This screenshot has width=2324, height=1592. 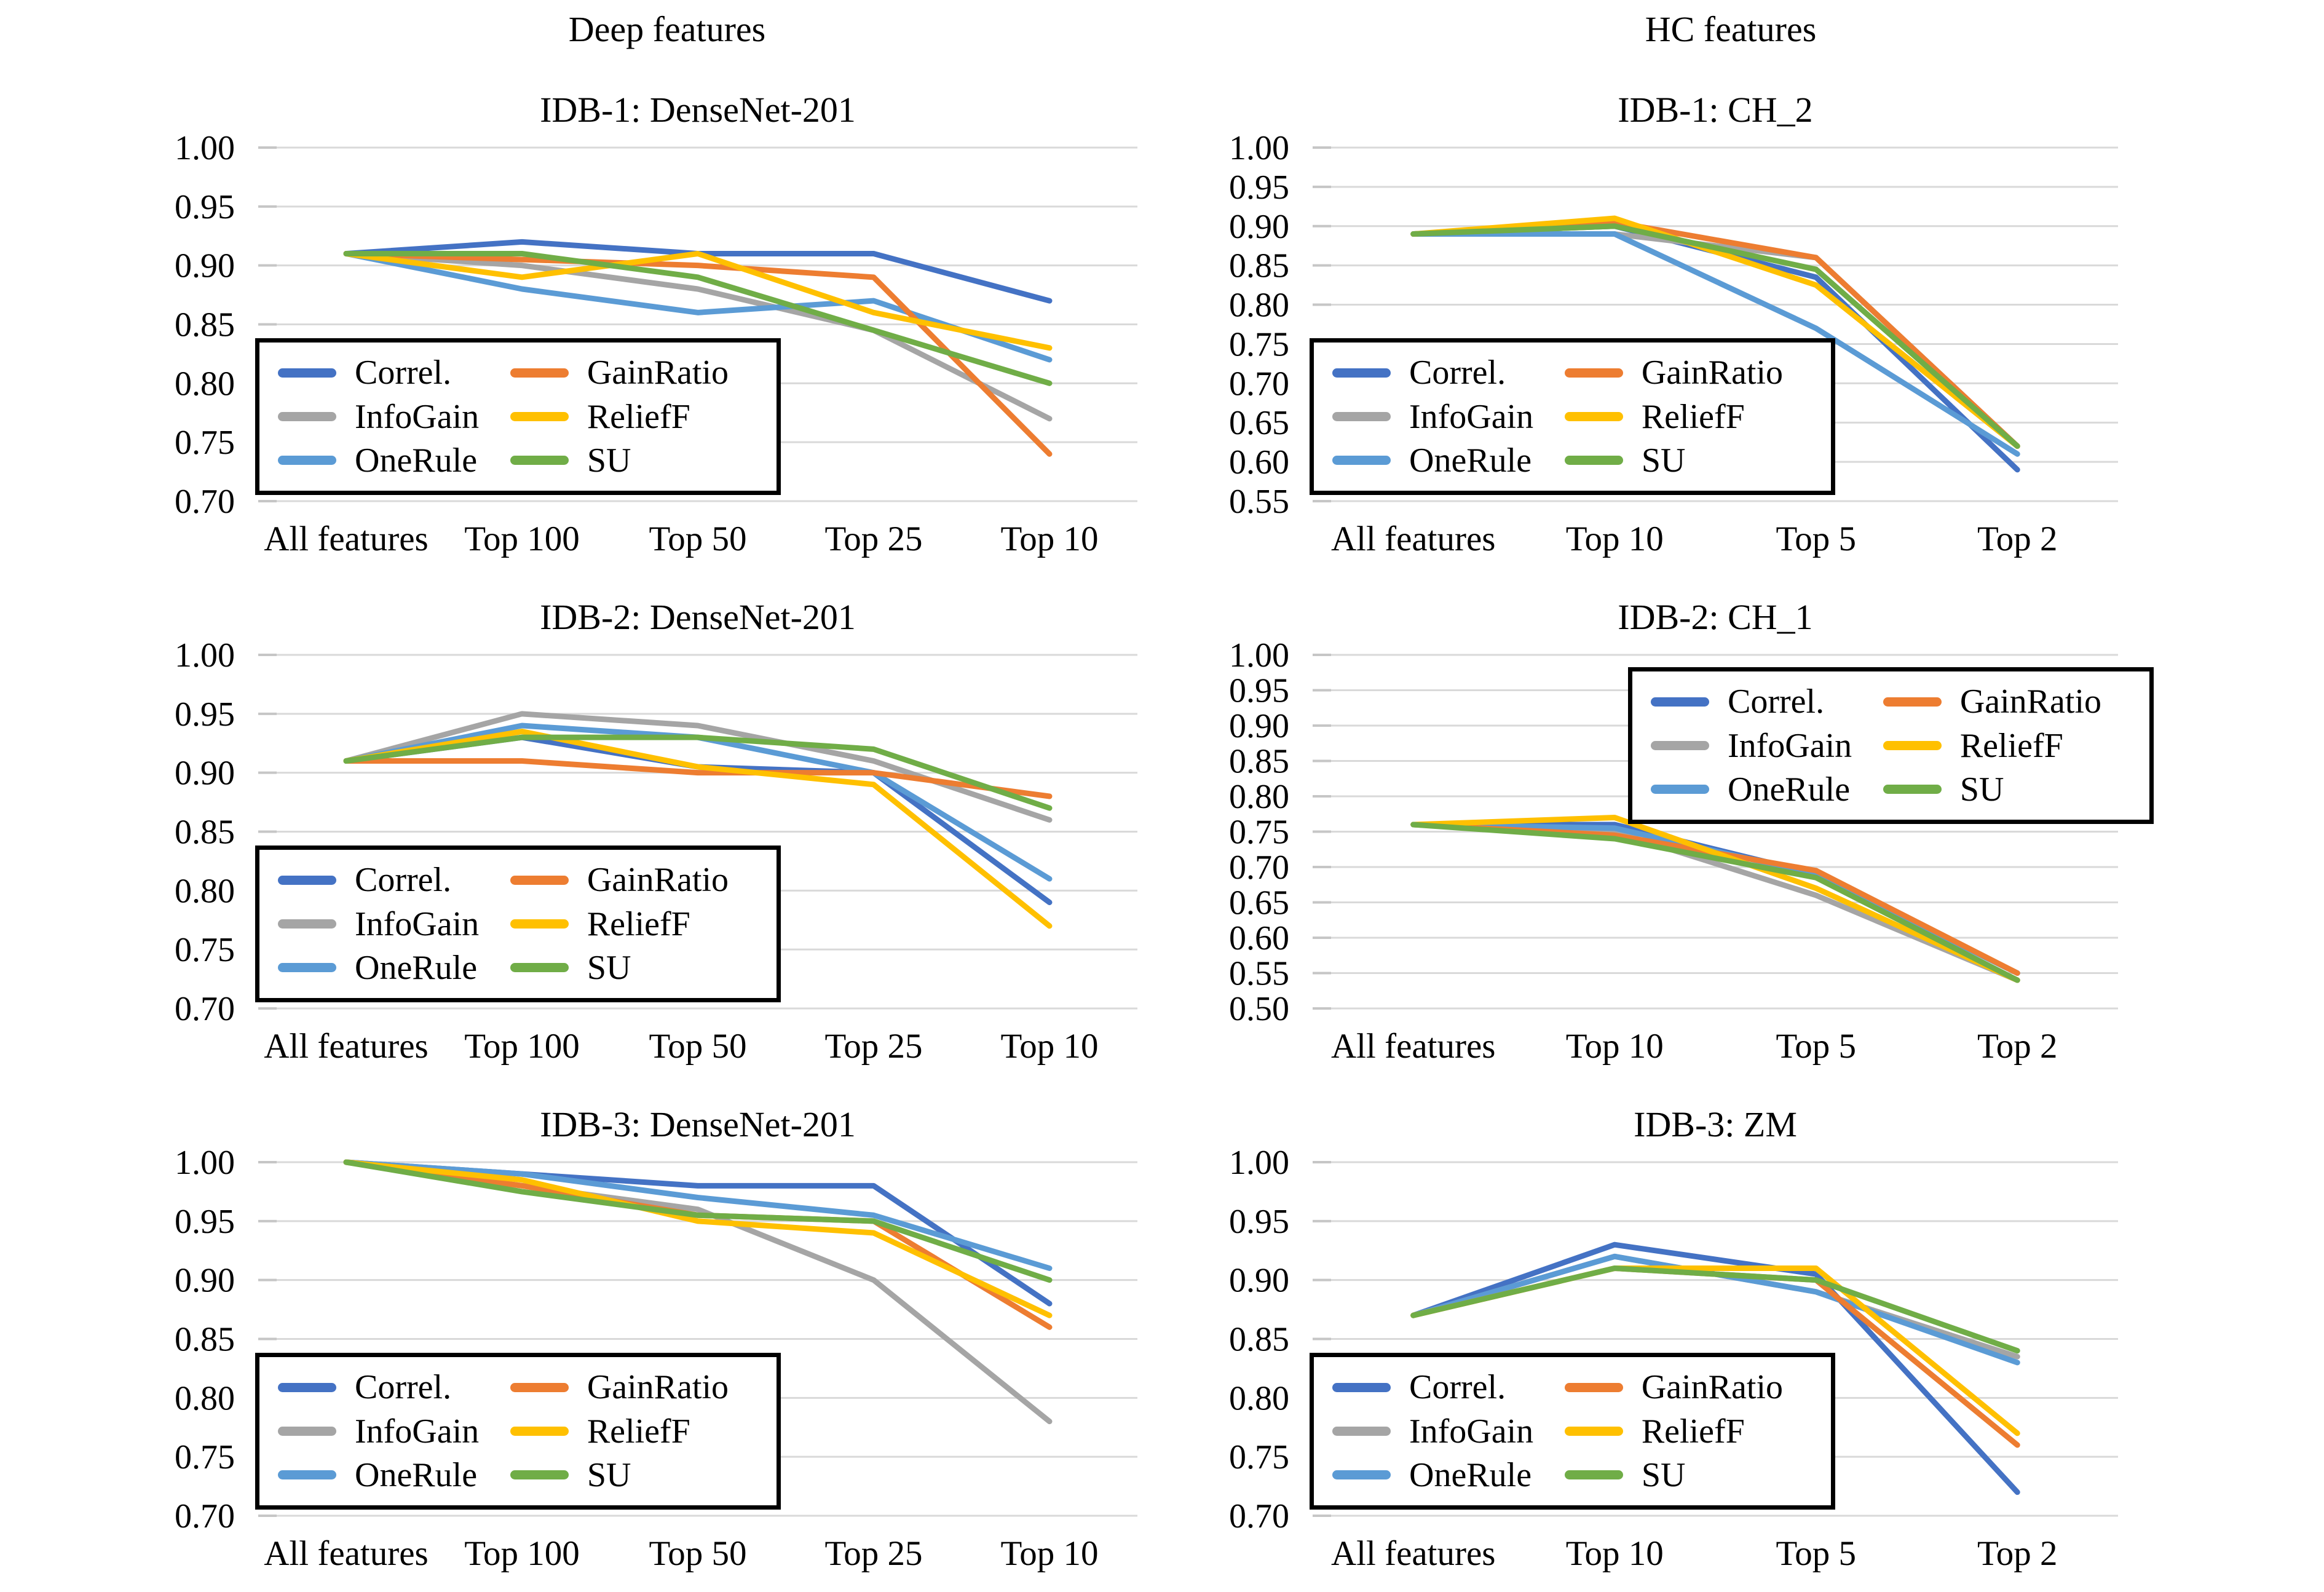 What do you see at coordinates (1715, 617) in the screenshot?
I see `chart-title: IDB-2: CH_1` at bounding box center [1715, 617].